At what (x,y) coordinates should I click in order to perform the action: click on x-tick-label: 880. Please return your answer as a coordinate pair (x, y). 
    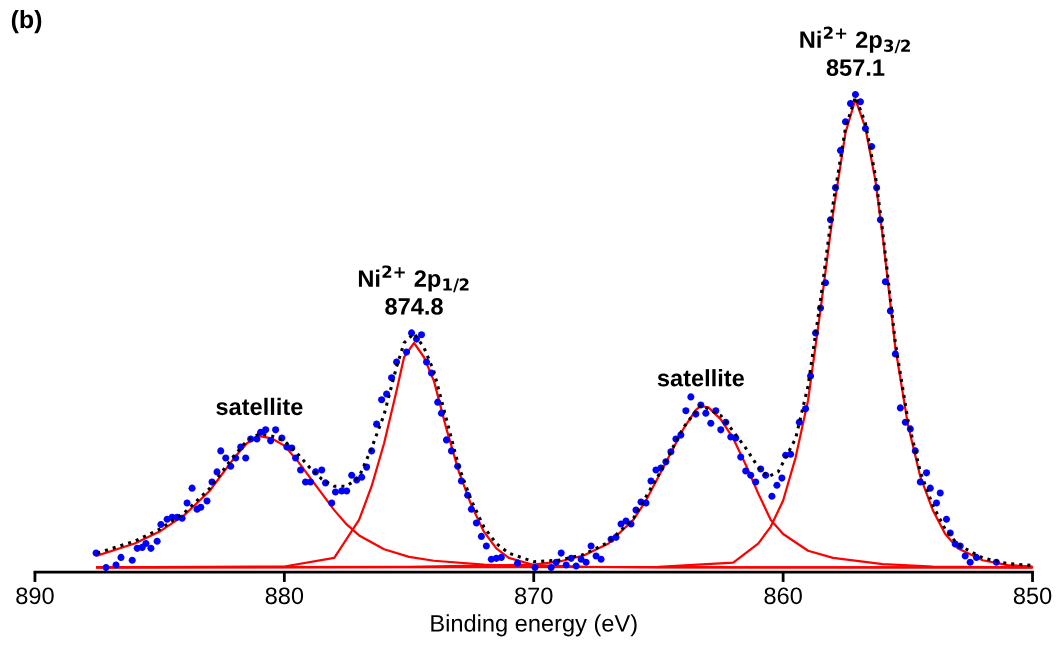
    Looking at the image, I should click on (284, 596).